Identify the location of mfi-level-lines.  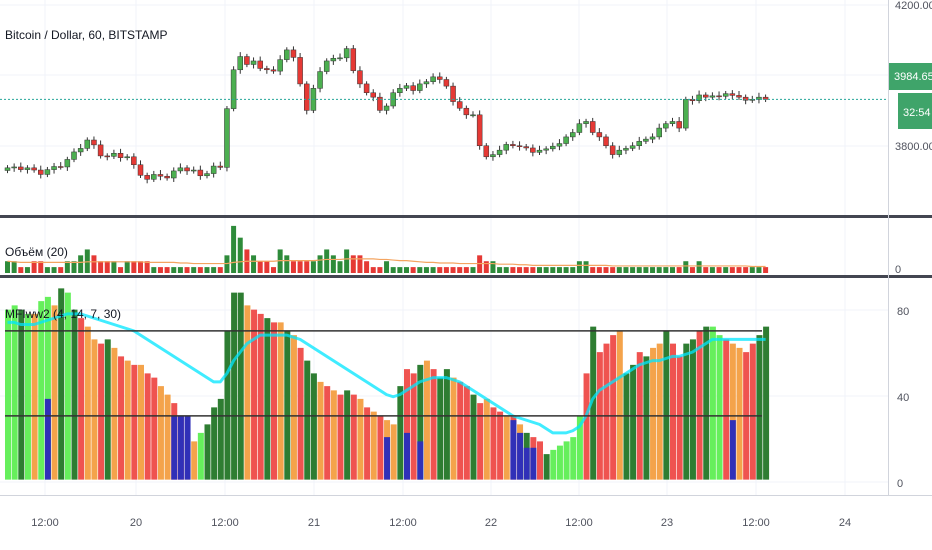
(383, 373).